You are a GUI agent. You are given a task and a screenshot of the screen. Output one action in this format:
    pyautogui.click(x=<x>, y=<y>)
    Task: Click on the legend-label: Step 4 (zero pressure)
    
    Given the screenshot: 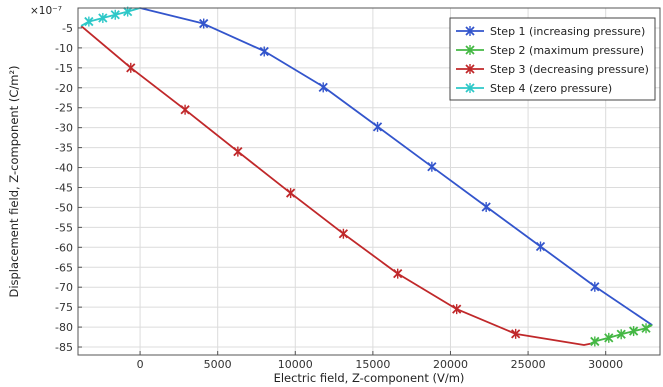 What is the action you would take?
    pyautogui.click(x=551, y=88)
    